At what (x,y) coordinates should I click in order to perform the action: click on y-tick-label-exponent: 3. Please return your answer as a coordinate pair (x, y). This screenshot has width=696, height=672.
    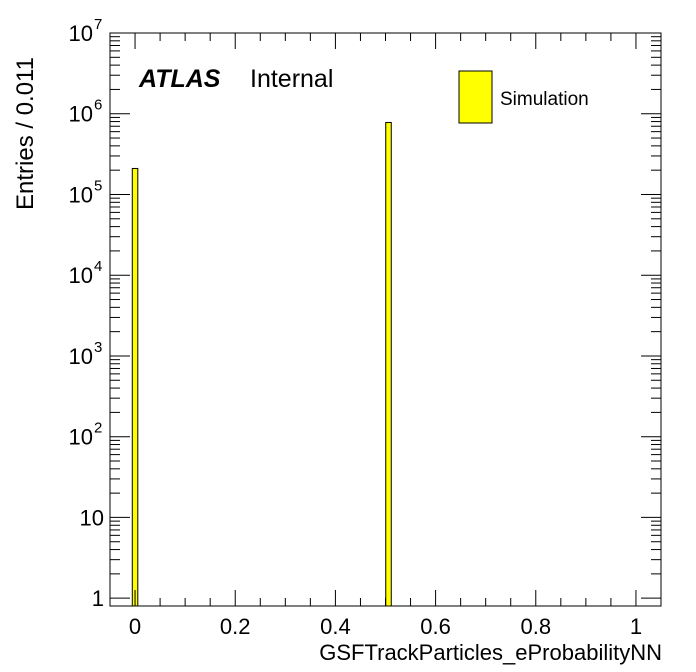
    Looking at the image, I should click on (98, 347).